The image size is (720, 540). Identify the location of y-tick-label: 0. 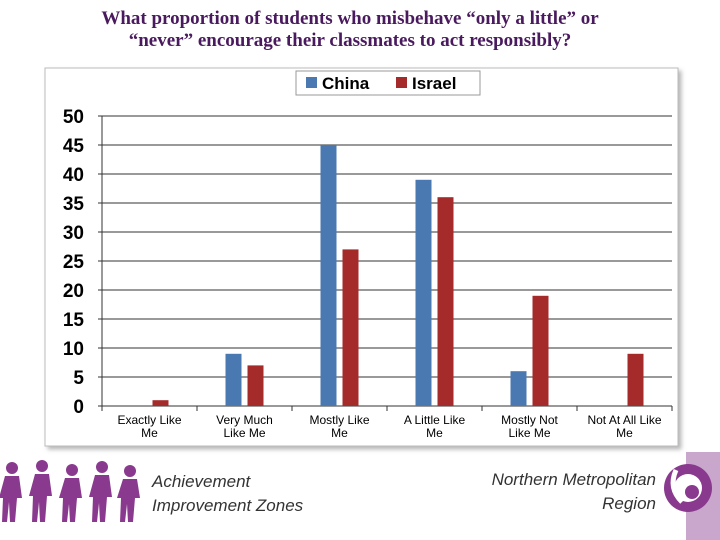
(78, 407).